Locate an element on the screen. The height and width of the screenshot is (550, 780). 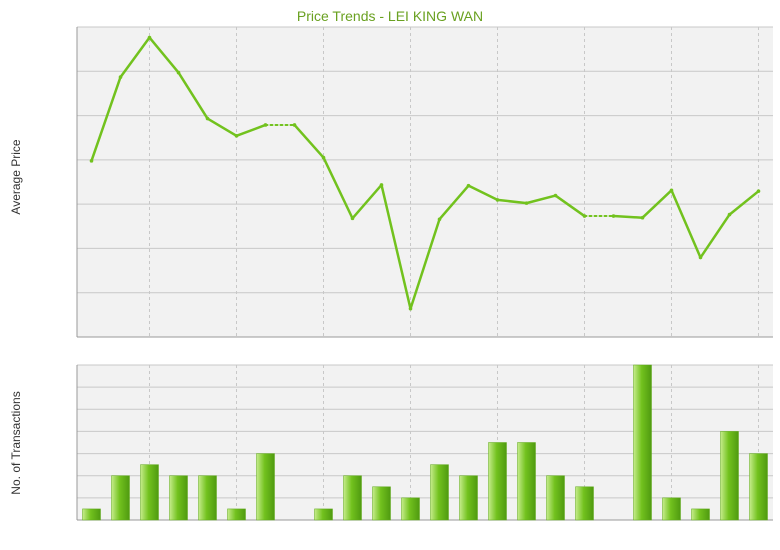
transactions-y-axis-title: No. of Transactions is located at coordinates (16, 442).